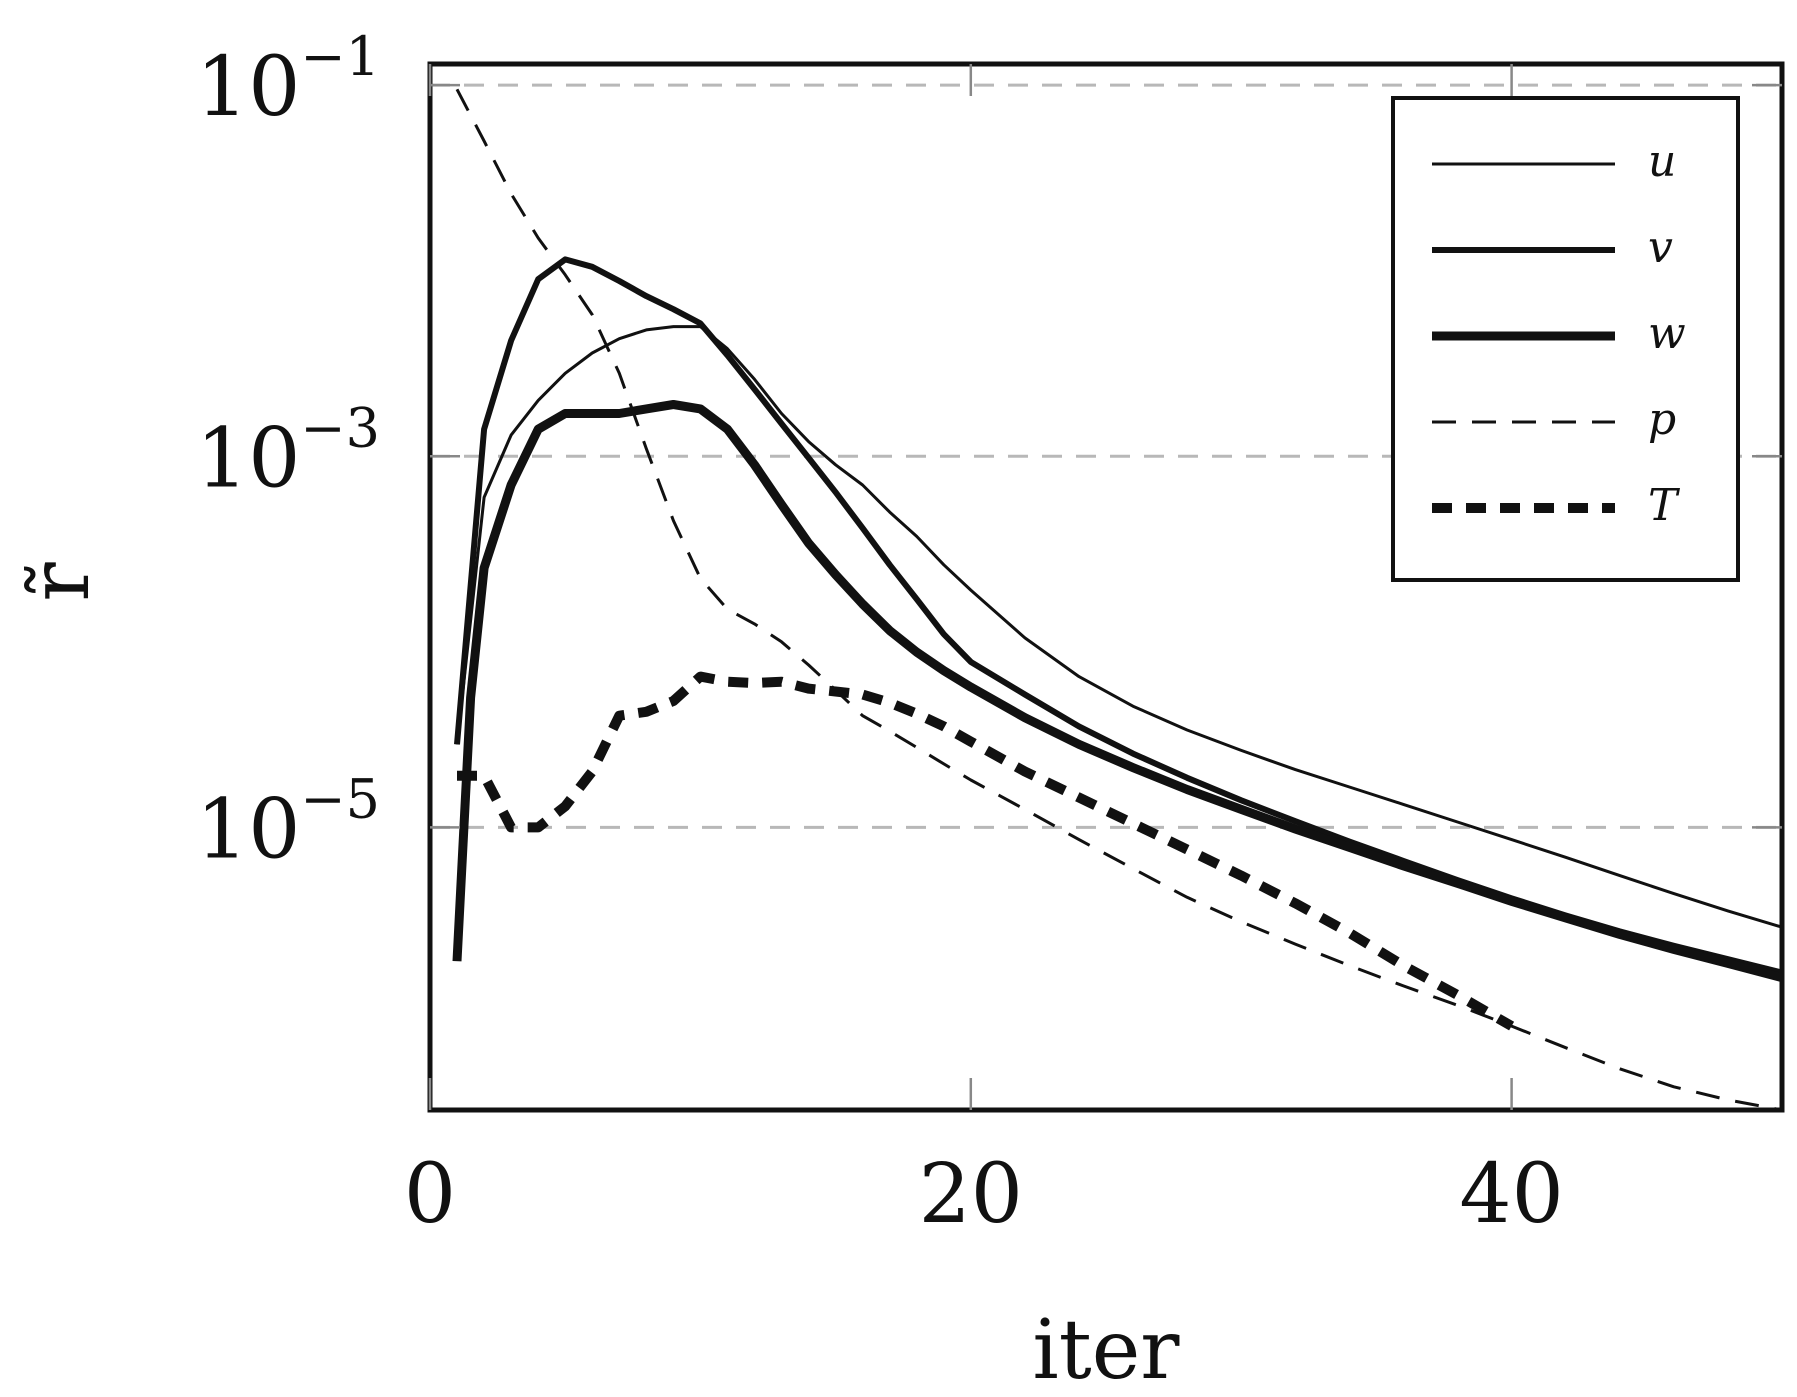  What do you see at coordinates (340, 427) in the screenshot?
I see `y-tick-label-exponent: −3` at bounding box center [340, 427].